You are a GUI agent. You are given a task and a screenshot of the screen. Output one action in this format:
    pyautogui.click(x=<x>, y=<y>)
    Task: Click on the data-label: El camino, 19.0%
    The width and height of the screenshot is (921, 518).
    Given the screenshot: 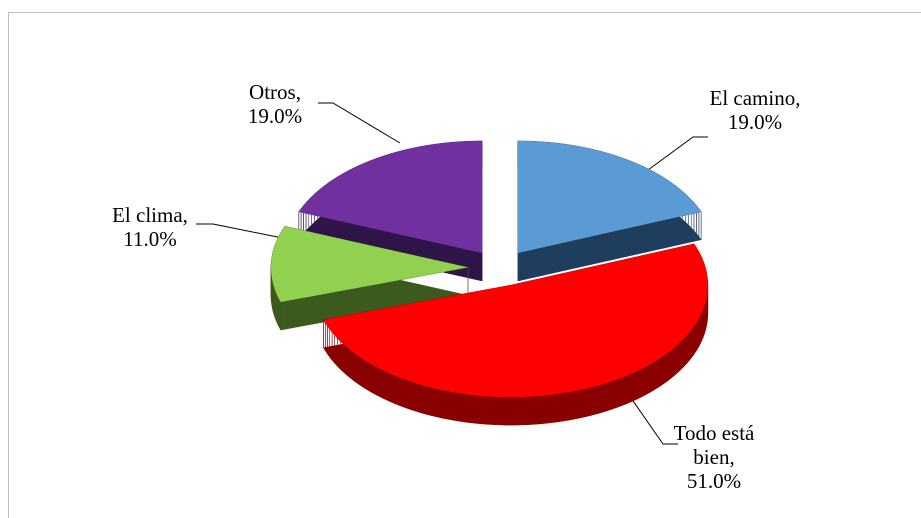 What is the action you would take?
    pyautogui.click(x=755, y=110)
    